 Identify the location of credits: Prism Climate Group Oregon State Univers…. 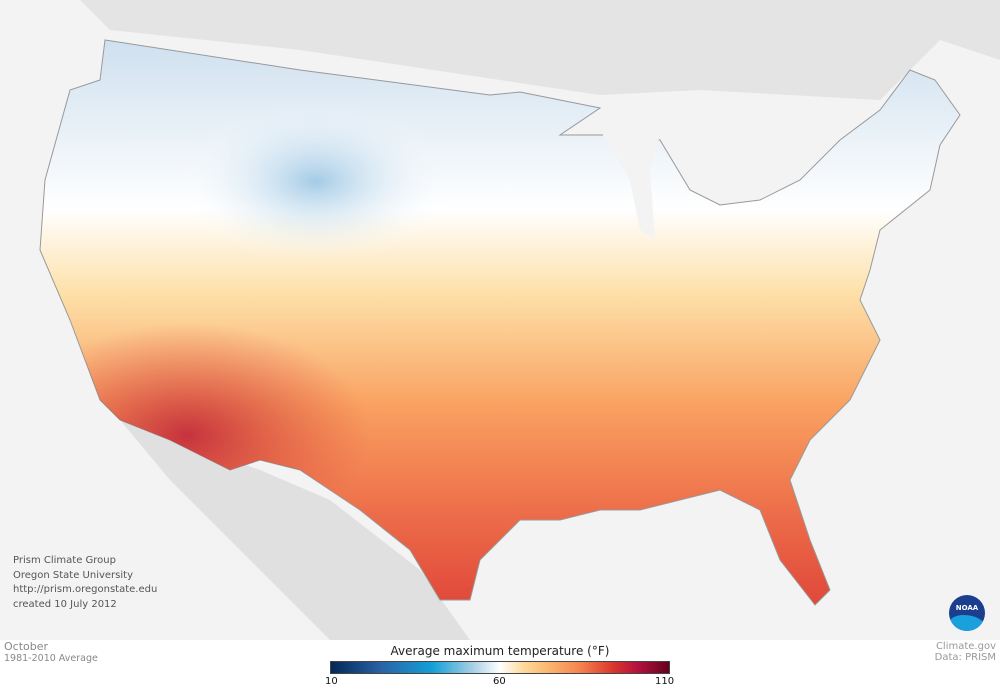
(85, 583).